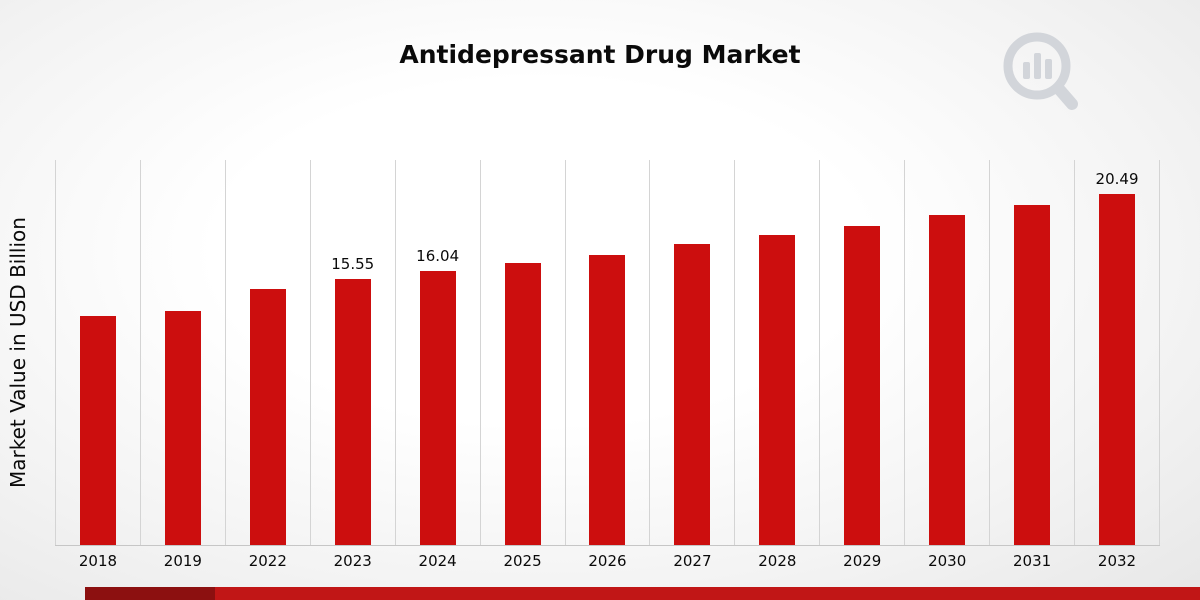 The height and width of the screenshot is (600, 1200). I want to click on category-column: 2026, so click(607, 365).